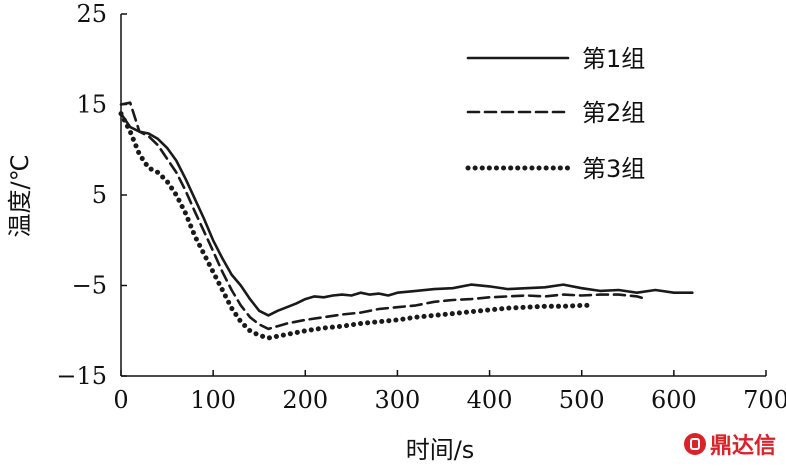 This screenshot has width=786, height=468. Describe the element at coordinates (305, 400) in the screenshot. I see `x-tick-label: 200` at that location.